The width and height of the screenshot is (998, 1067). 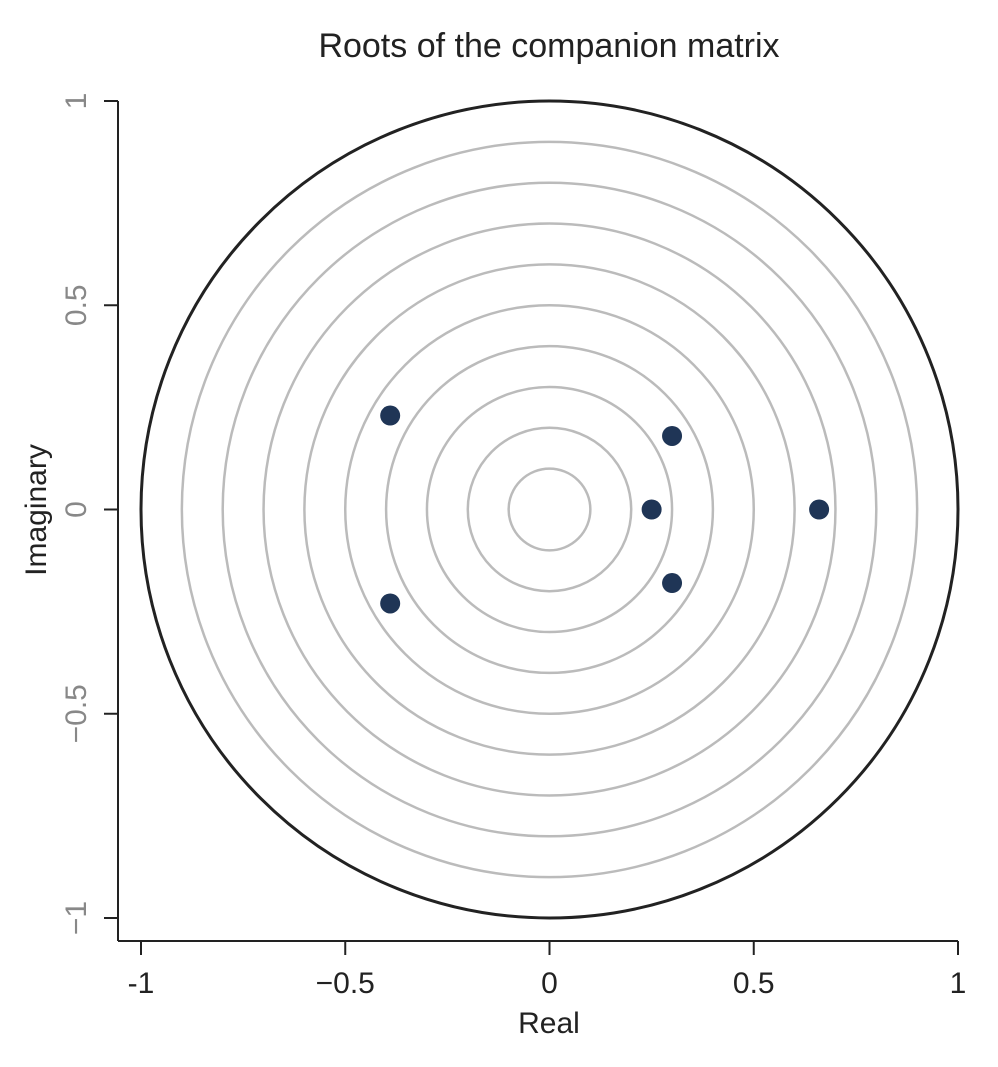 What do you see at coordinates (76, 713) in the screenshot?
I see `y-tick-label: −0.5` at bounding box center [76, 713].